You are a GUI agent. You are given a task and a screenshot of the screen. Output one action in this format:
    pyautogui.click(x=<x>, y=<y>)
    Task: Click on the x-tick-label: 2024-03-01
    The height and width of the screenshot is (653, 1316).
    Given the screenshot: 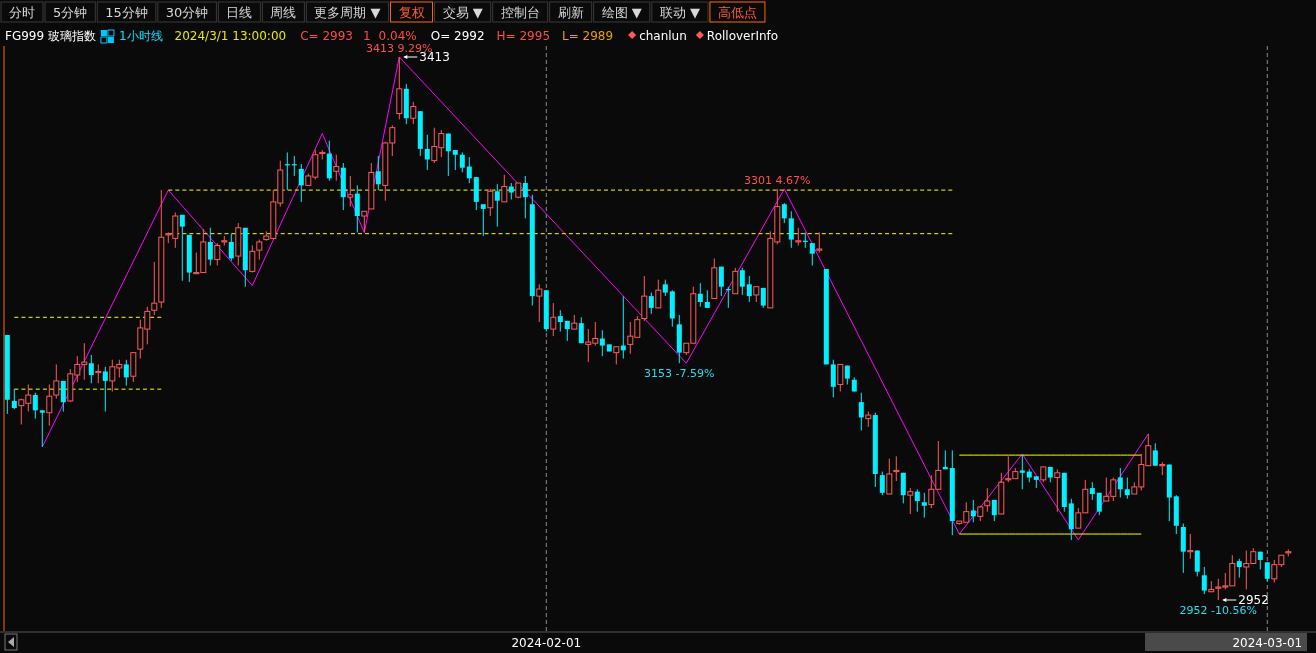 What is the action you would take?
    pyautogui.click(x=1267, y=643)
    